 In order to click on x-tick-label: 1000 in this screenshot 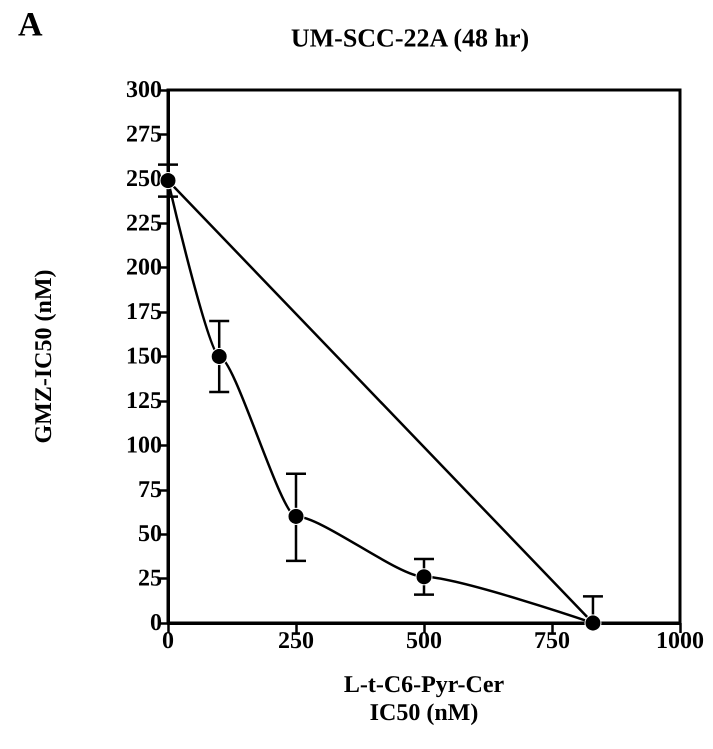, I will do `click(680, 641)`.